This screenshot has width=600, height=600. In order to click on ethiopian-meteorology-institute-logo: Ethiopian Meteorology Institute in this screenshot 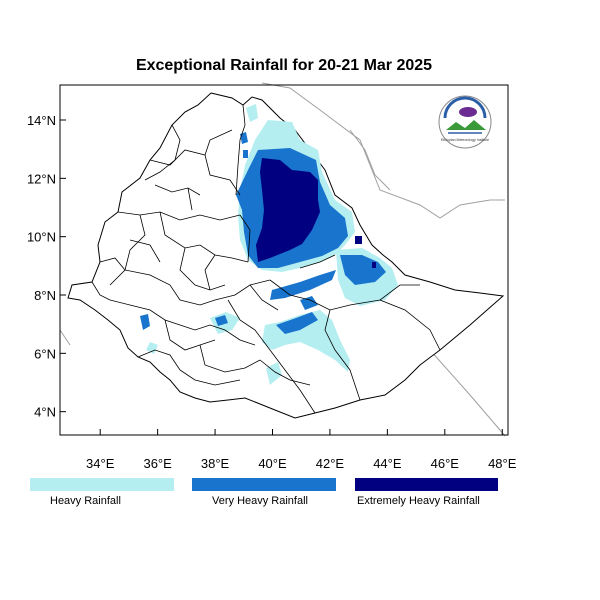, I will do `click(465, 122)`.